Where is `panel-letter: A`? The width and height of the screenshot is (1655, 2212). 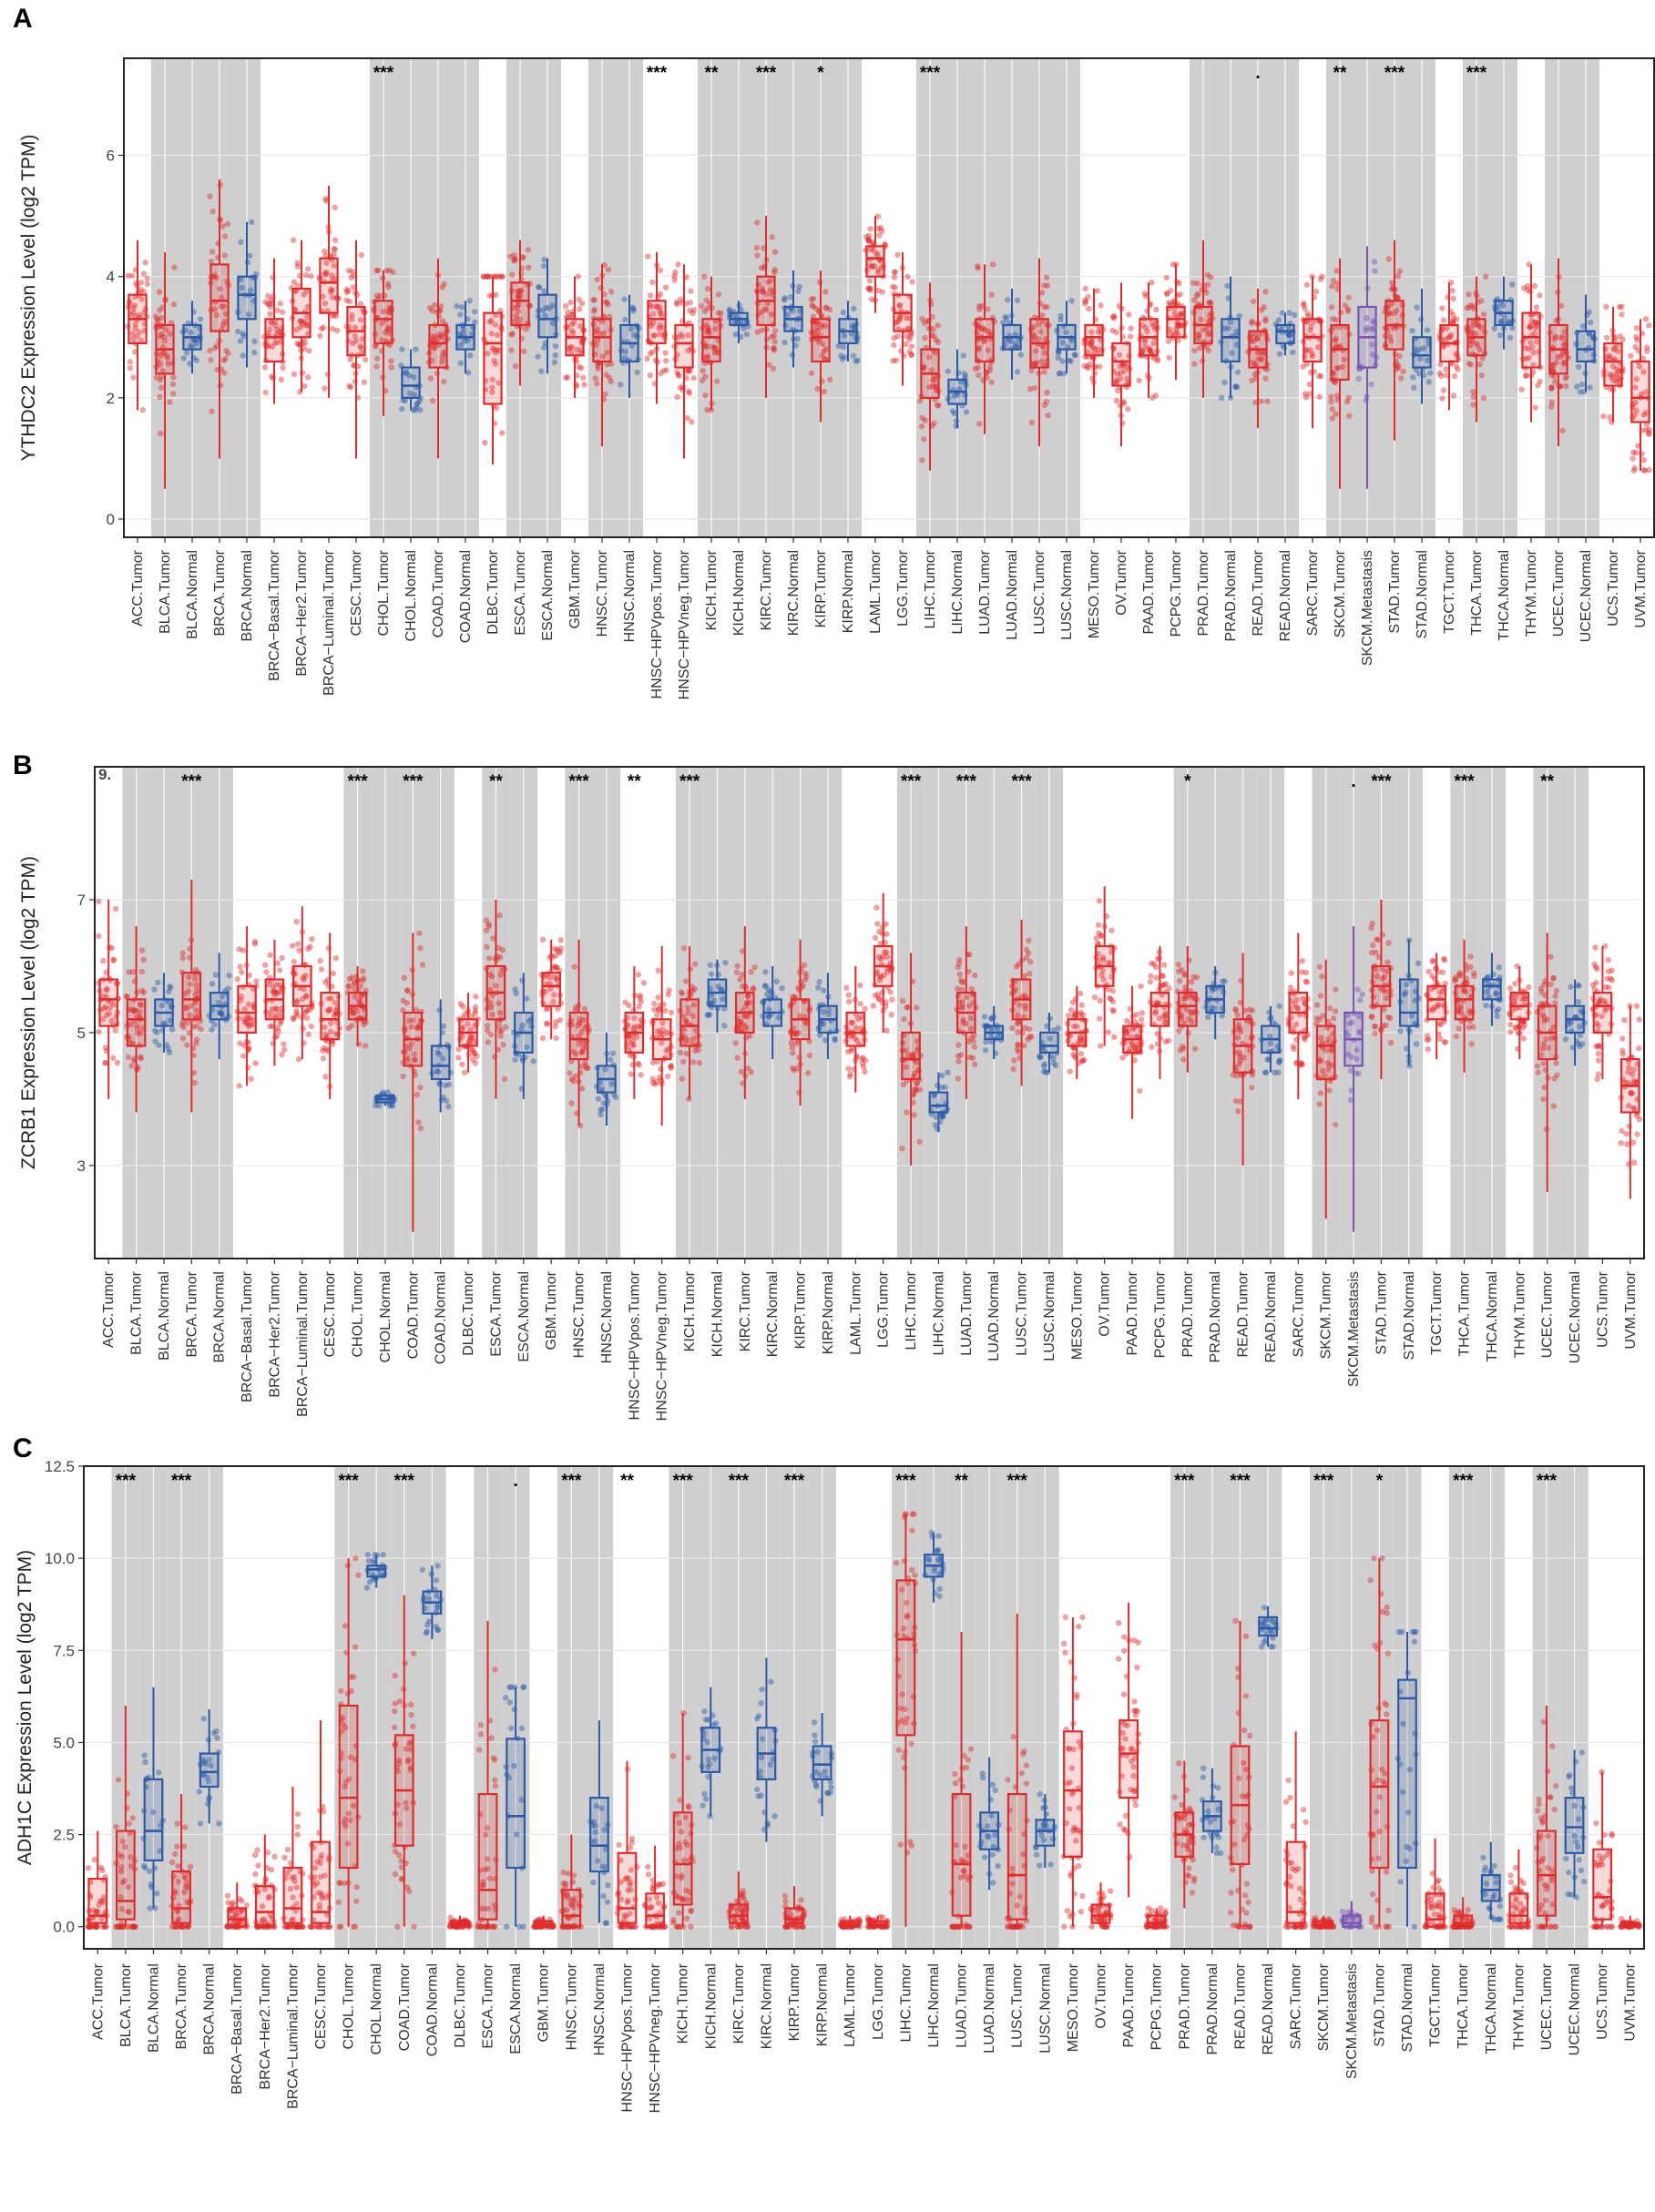 panel-letter: A is located at coordinates (23, 19).